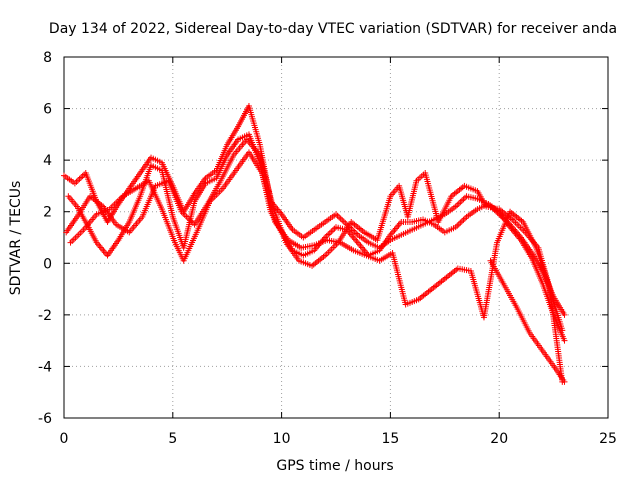 Image resolution: width=640 pixels, height=480 pixels. I want to click on x-tick-label: 25, so click(608, 439).